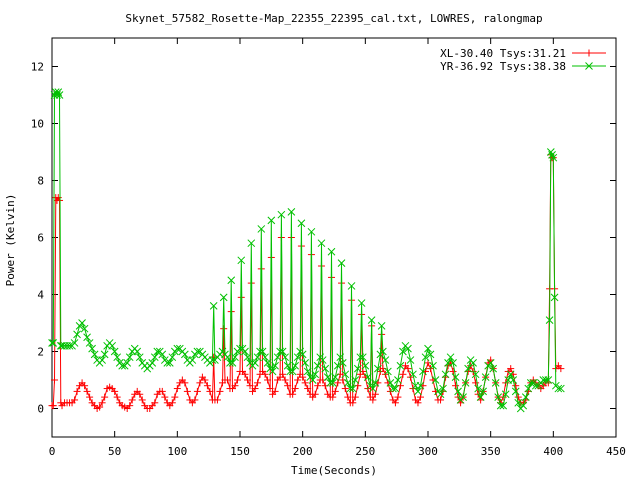  I want to click on y-tick-label: 6, so click(40, 238).